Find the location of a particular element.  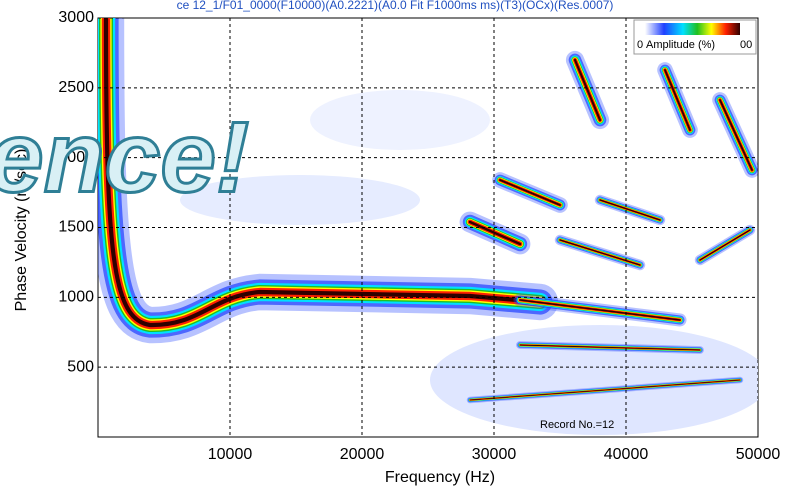

overlay-text: ence! is located at coordinates (124, 157).